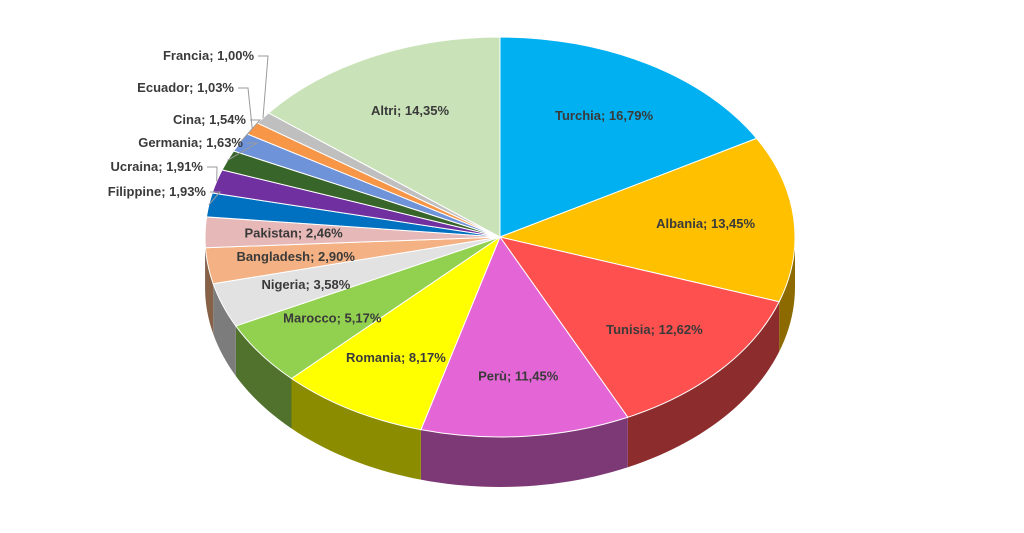 Image resolution: width=1024 pixels, height=533 pixels. Describe the element at coordinates (396, 333) in the screenshot. I see `slice-romania` at that location.